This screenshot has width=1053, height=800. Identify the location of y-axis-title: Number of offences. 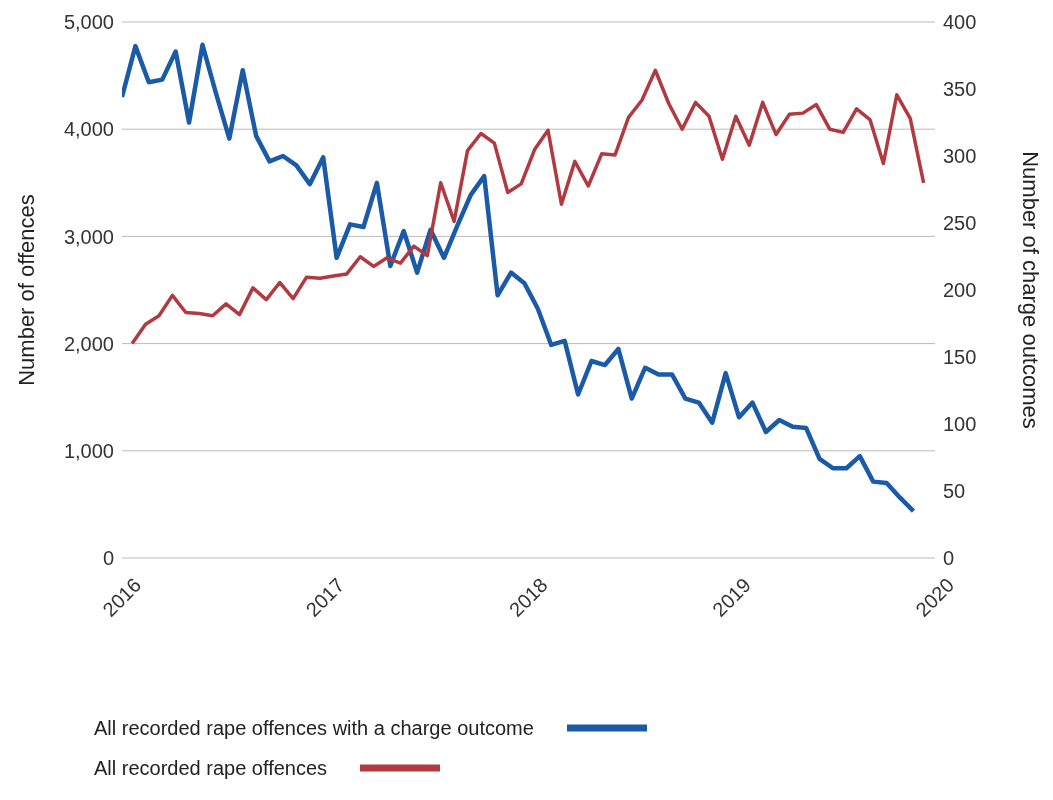
(26, 290).